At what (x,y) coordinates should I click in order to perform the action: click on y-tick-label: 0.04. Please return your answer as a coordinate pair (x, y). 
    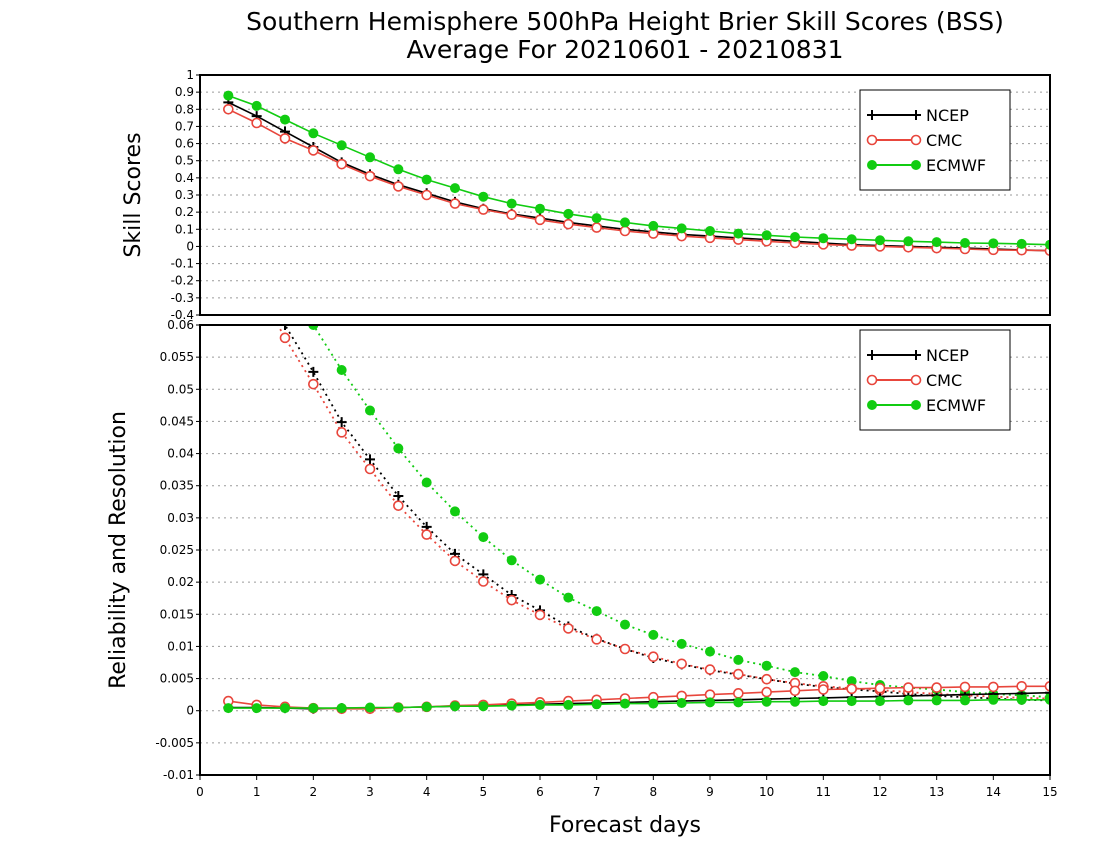
    Looking at the image, I should click on (180, 454).